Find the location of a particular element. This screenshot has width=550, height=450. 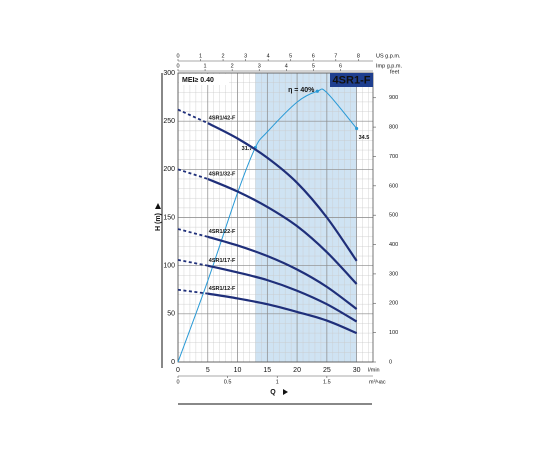

annotation: MEI≥ 0.40 is located at coordinates (198, 80).